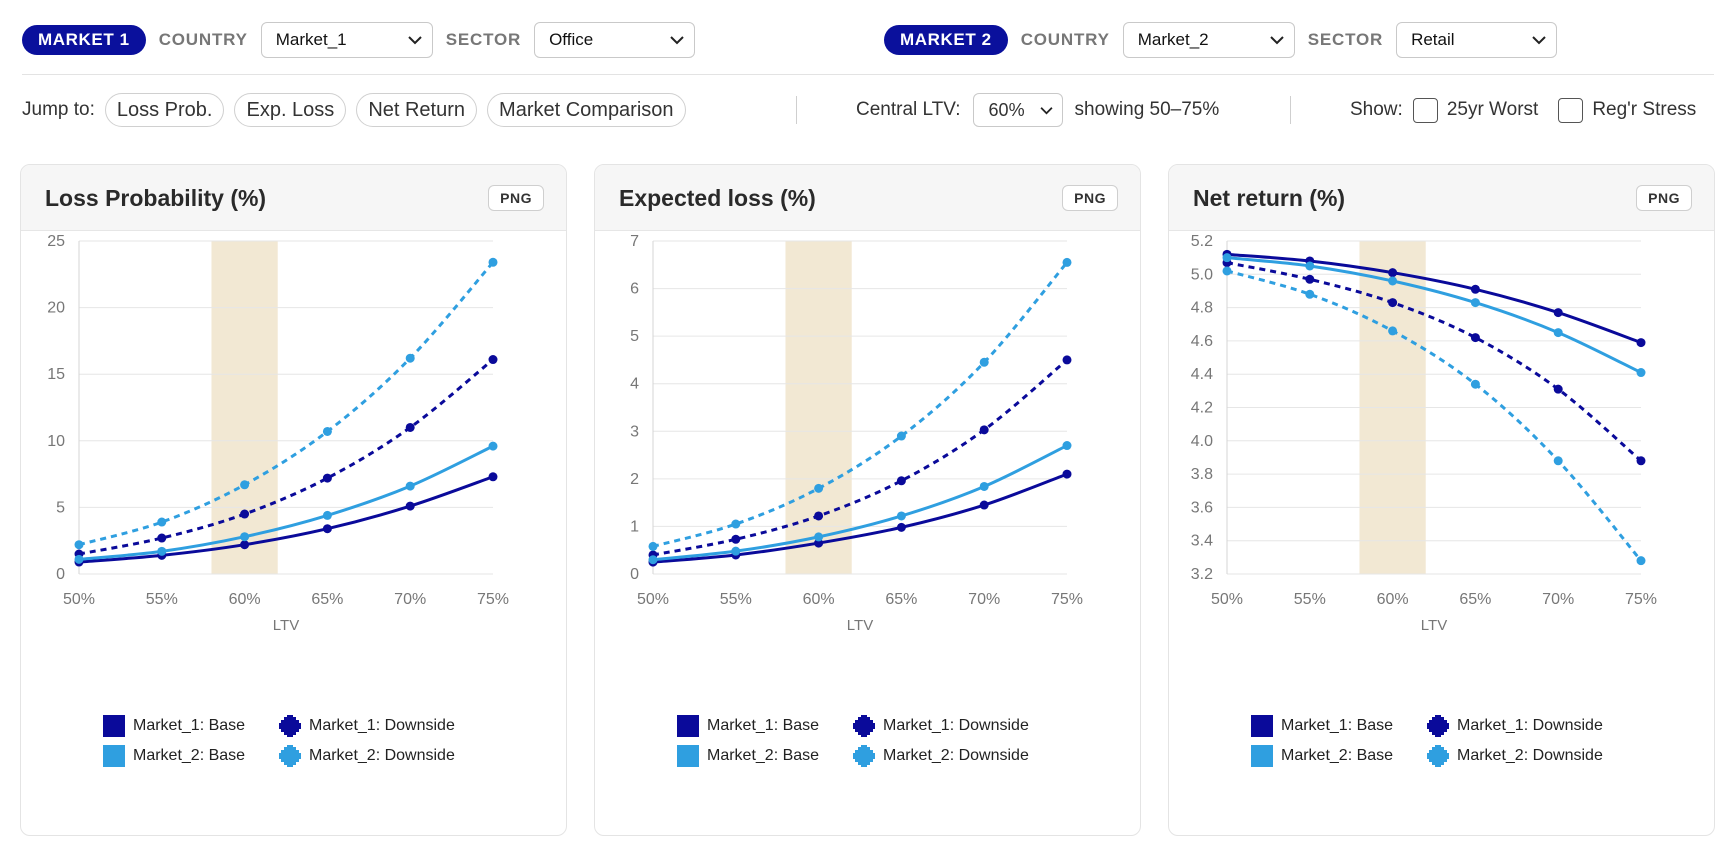  I want to click on series-line-market-2-downside, so click(860, 404).